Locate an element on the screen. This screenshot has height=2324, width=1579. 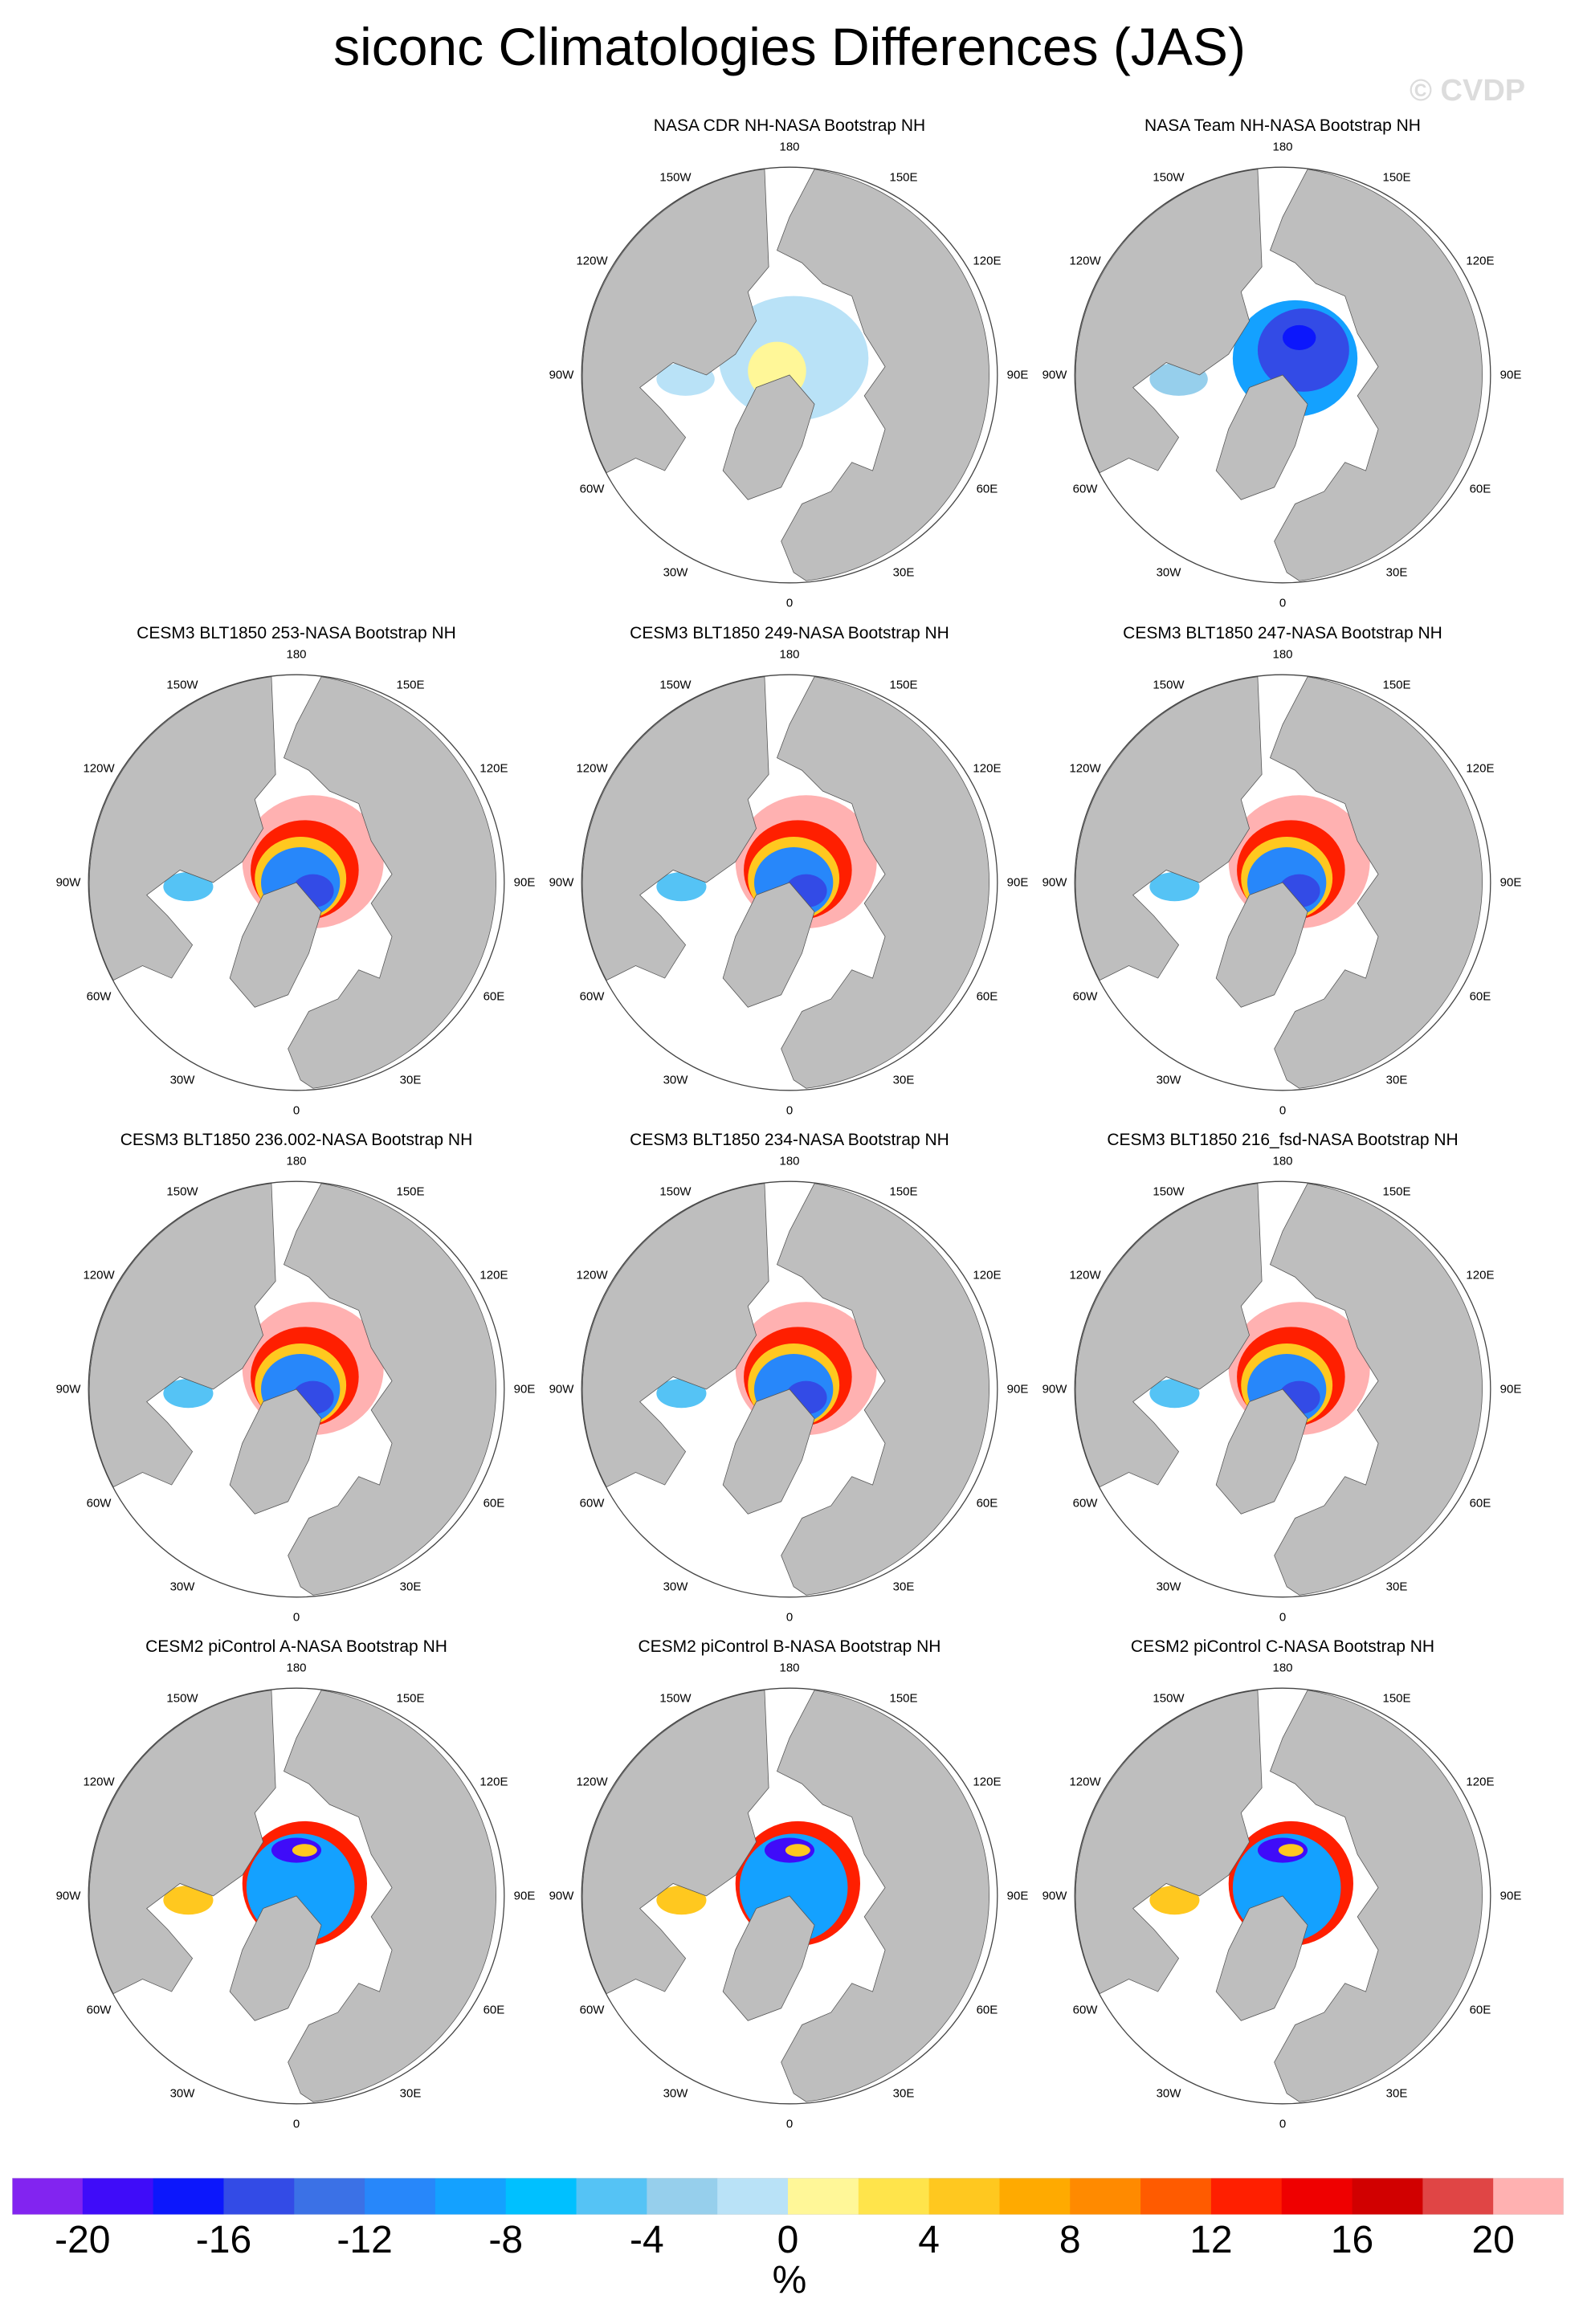
watermark: © CVDP is located at coordinates (1468, 91).